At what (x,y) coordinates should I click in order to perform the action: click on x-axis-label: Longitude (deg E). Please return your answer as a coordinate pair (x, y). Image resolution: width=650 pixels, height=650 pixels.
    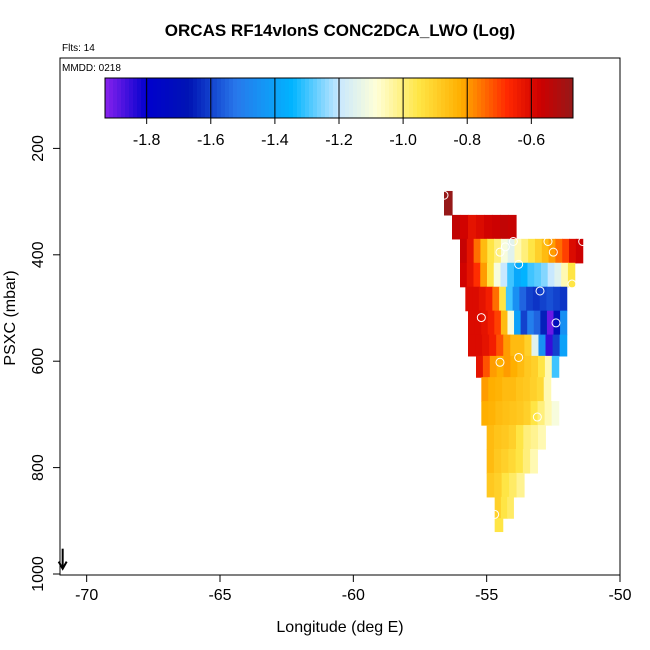
    Looking at the image, I should click on (339, 627).